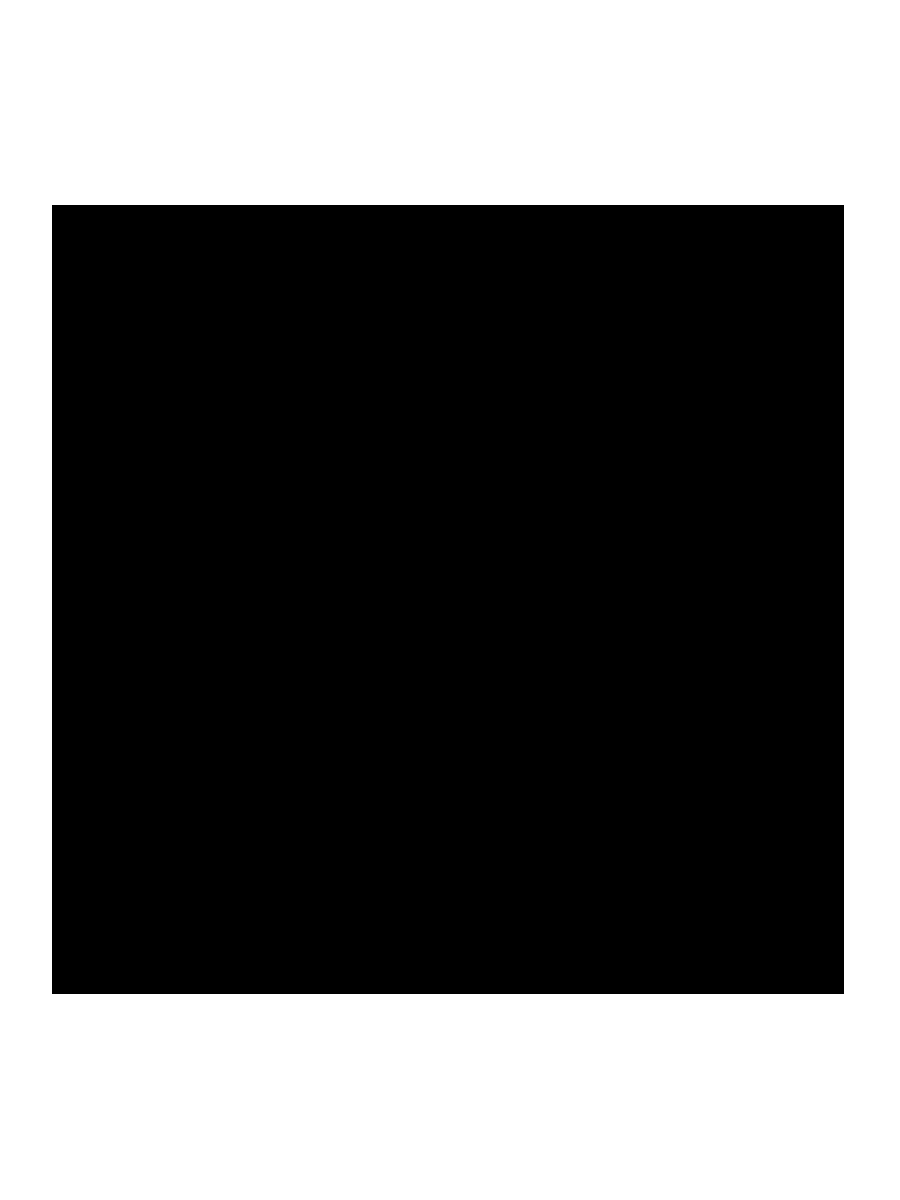 The image size is (900, 1200). What do you see at coordinates (484, 1074) in the screenshot?
I see `irradiance-colorbar` at bounding box center [484, 1074].